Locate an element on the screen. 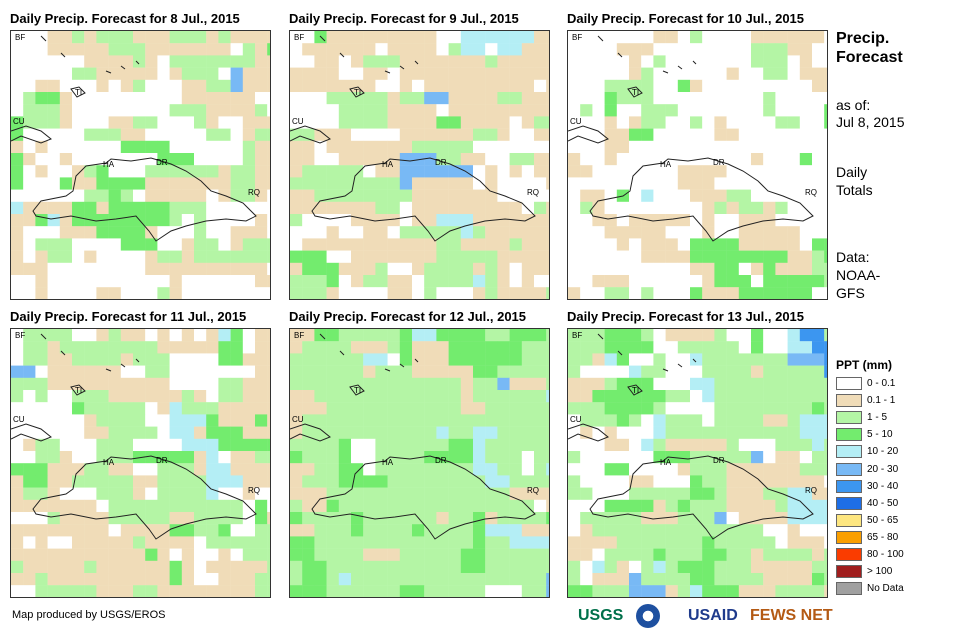 This screenshot has height=635, width=970. legend-item: 80 - 100 is located at coordinates (870, 554).